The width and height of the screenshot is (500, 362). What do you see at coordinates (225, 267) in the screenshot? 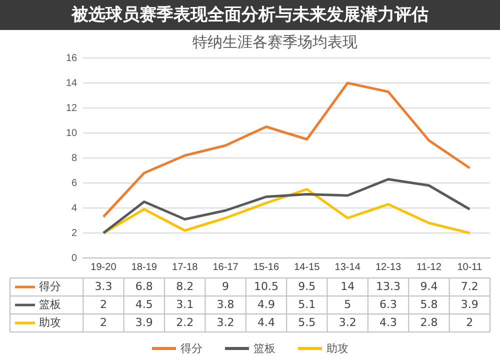
I see `x-tick-label: 16-17` at bounding box center [225, 267].